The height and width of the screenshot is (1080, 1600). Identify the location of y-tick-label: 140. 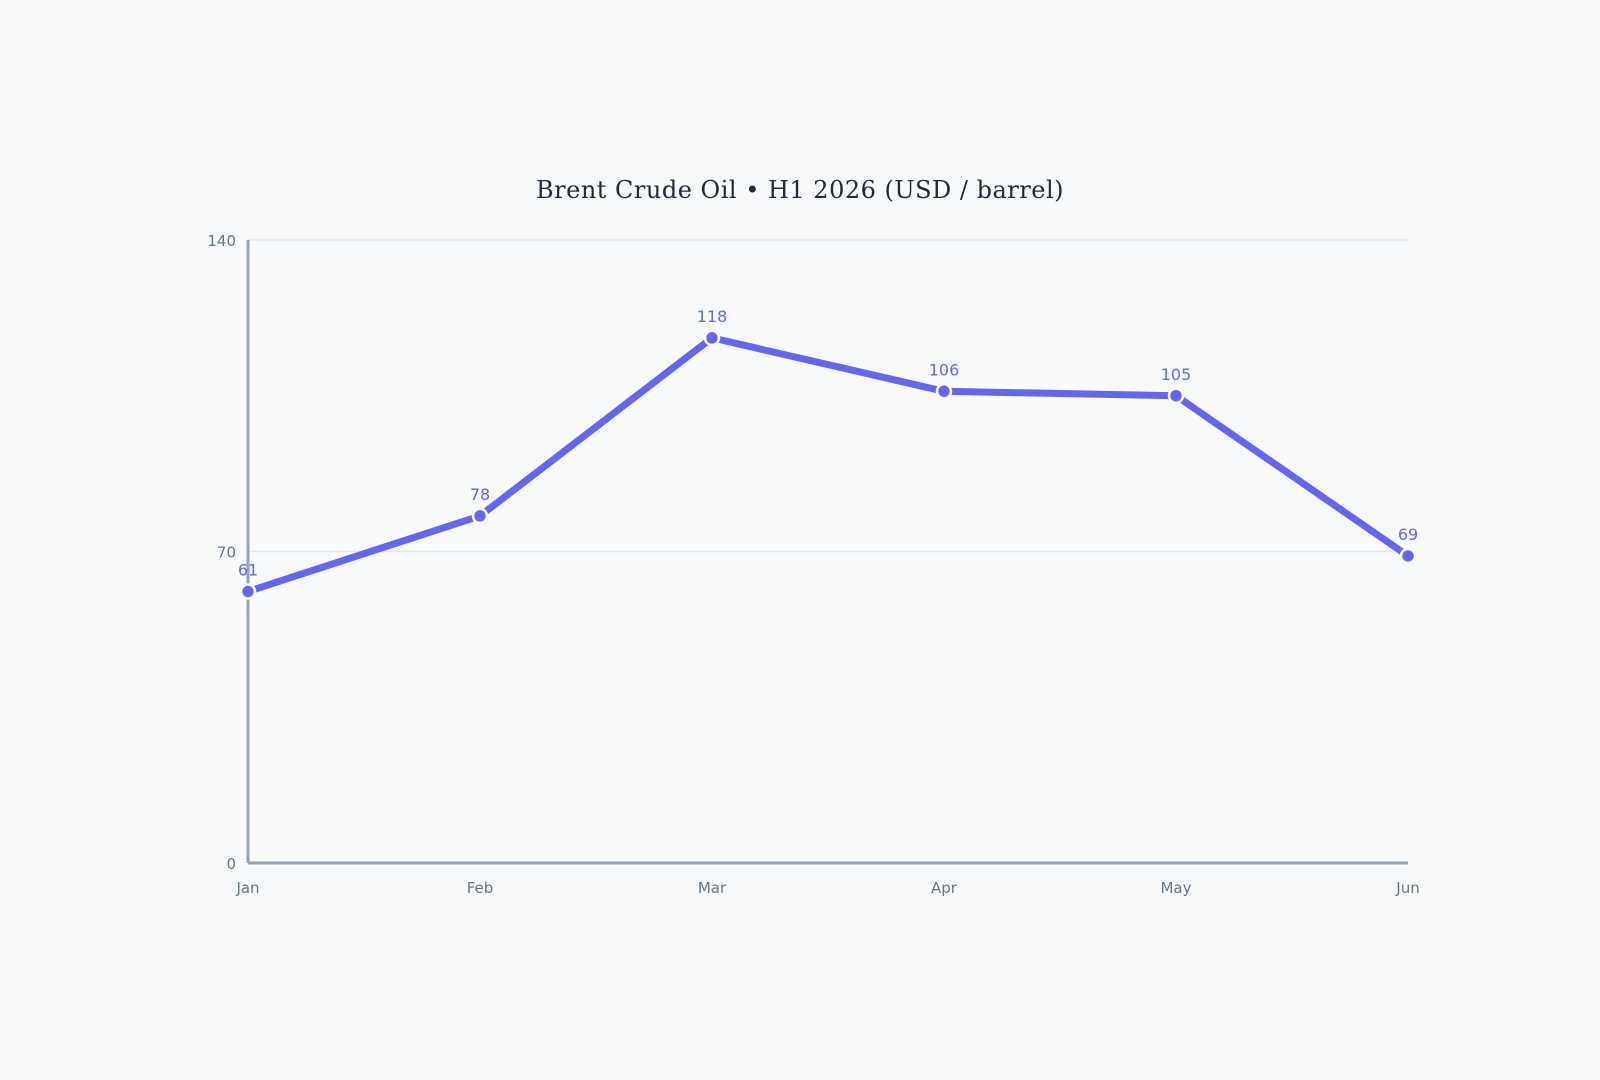
(221, 241).